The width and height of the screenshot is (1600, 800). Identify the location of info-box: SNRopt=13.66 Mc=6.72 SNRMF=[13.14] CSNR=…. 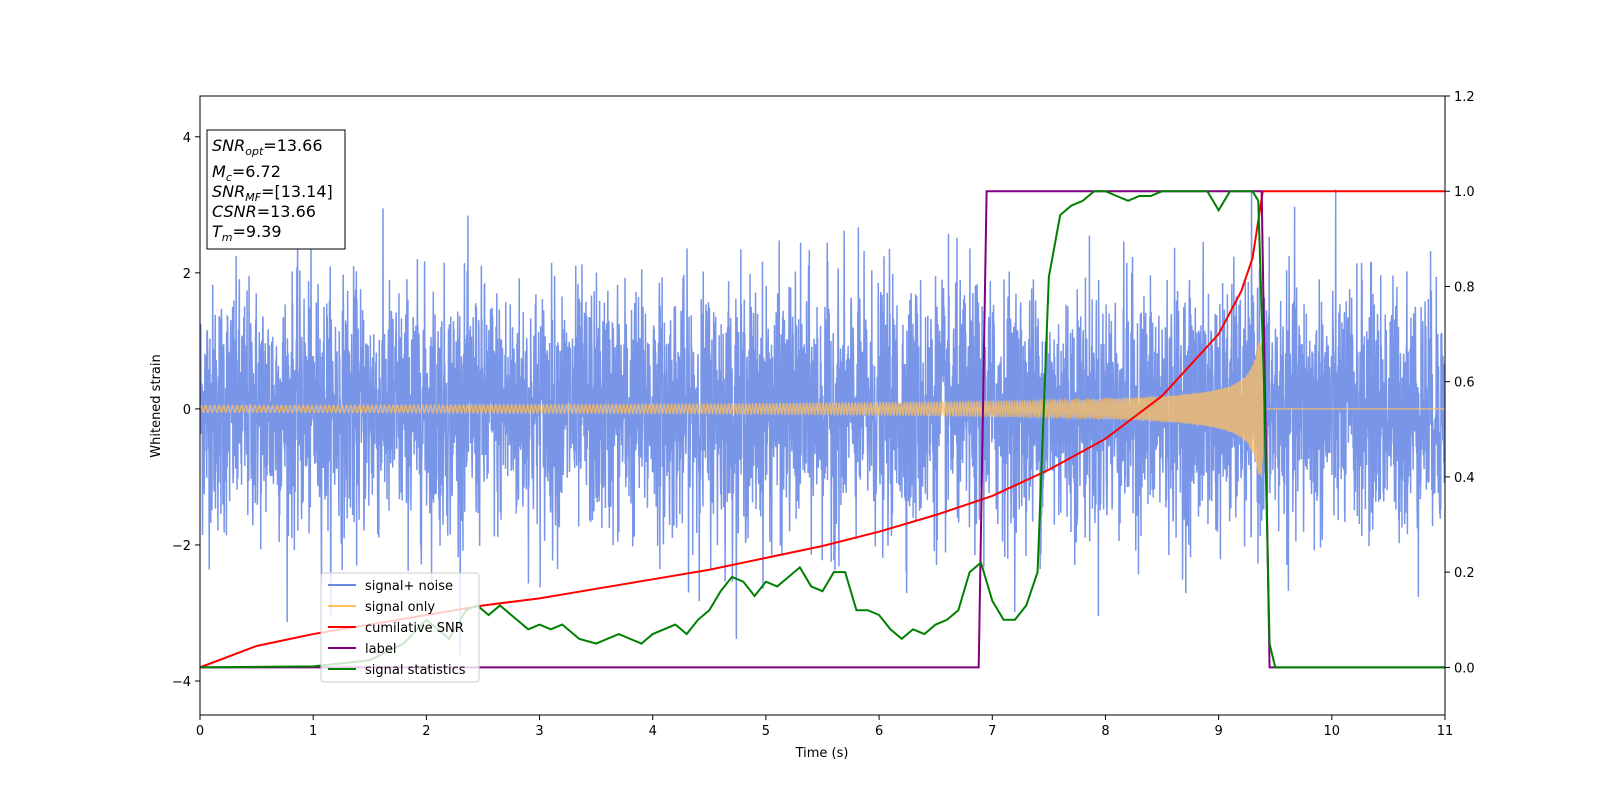
(276, 189).